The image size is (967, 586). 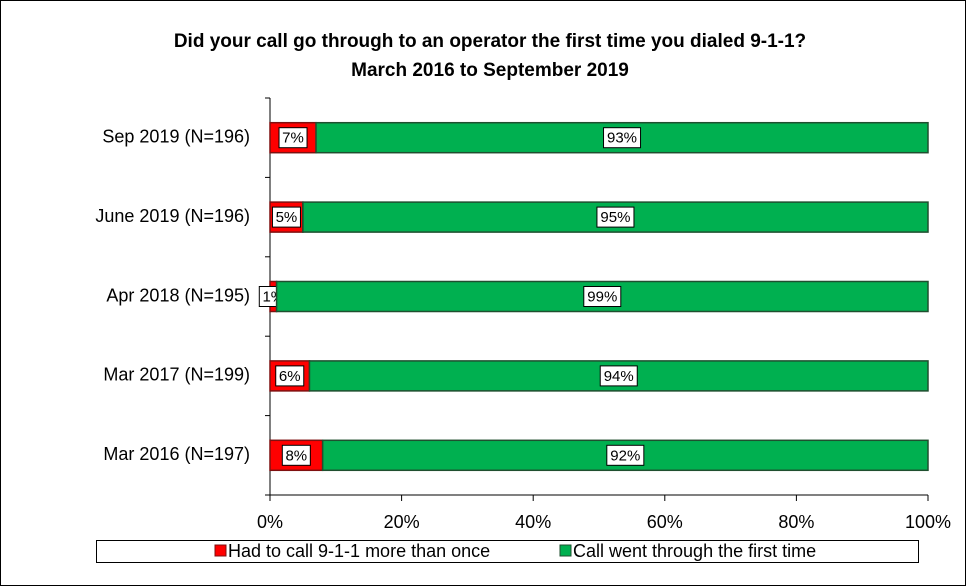 What do you see at coordinates (178, 295) in the screenshot?
I see `y-tick-label: Apr 2018 (N=195)` at bounding box center [178, 295].